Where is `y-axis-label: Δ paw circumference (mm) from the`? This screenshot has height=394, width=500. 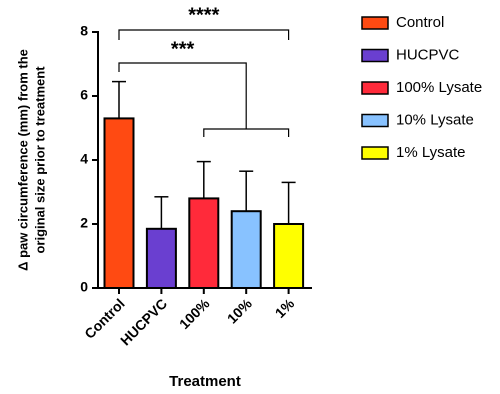 y-axis-label: Δ paw circumference (mm) from the is located at coordinates (22, 160).